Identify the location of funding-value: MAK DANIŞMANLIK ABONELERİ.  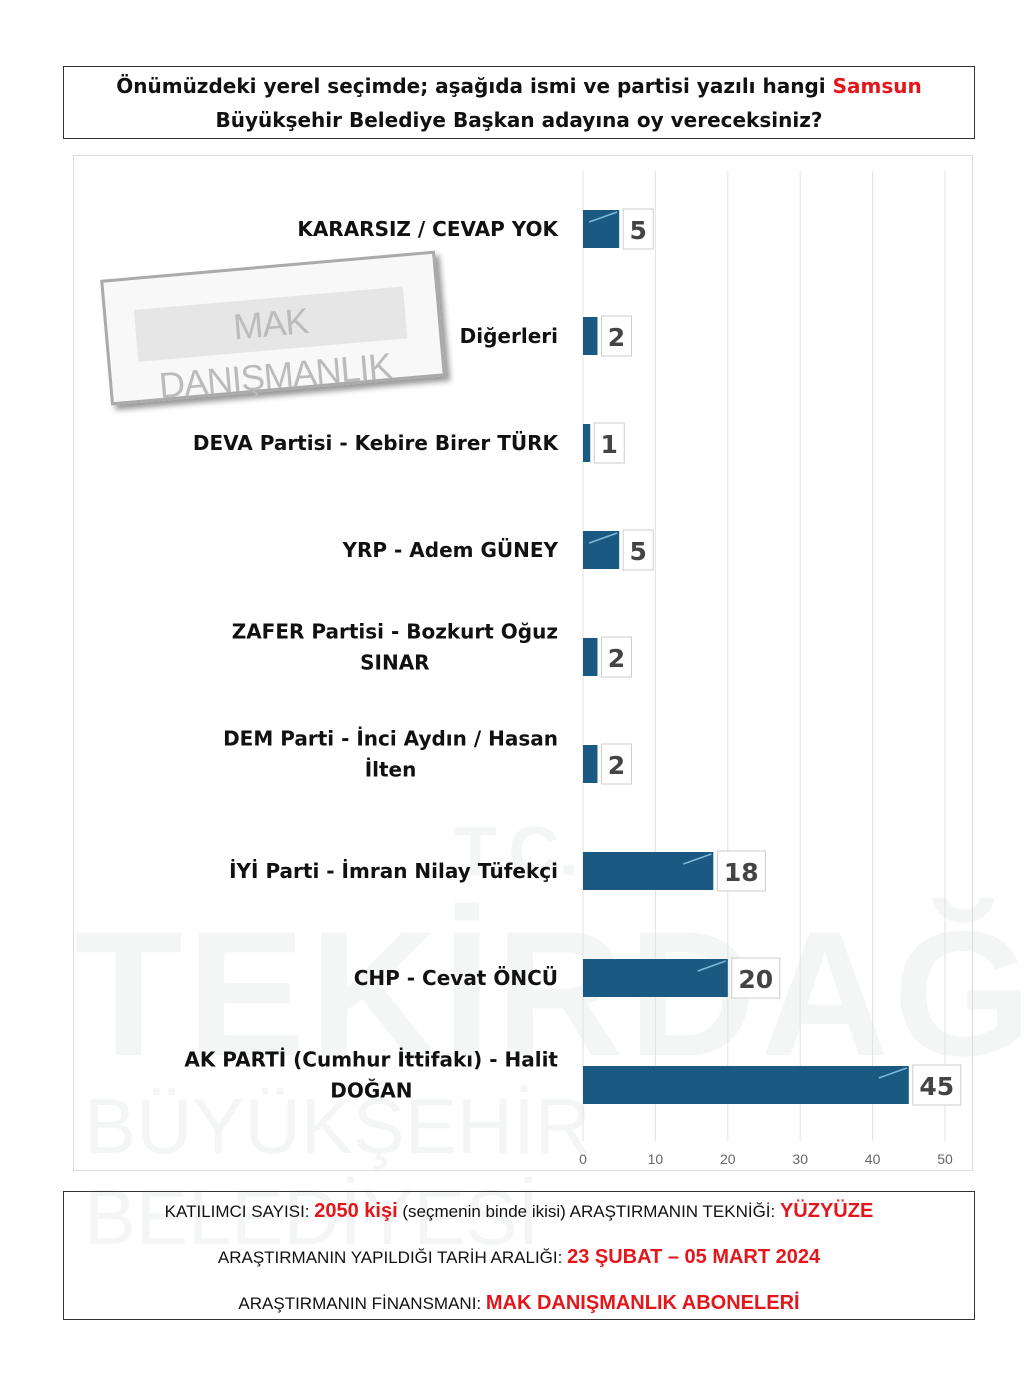
(642, 1303).